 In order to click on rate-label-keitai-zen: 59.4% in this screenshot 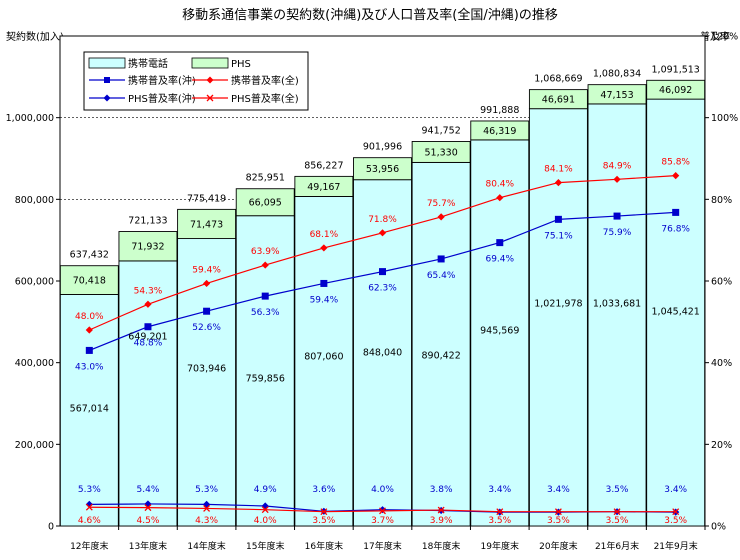, I will do `click(206, 270)`.